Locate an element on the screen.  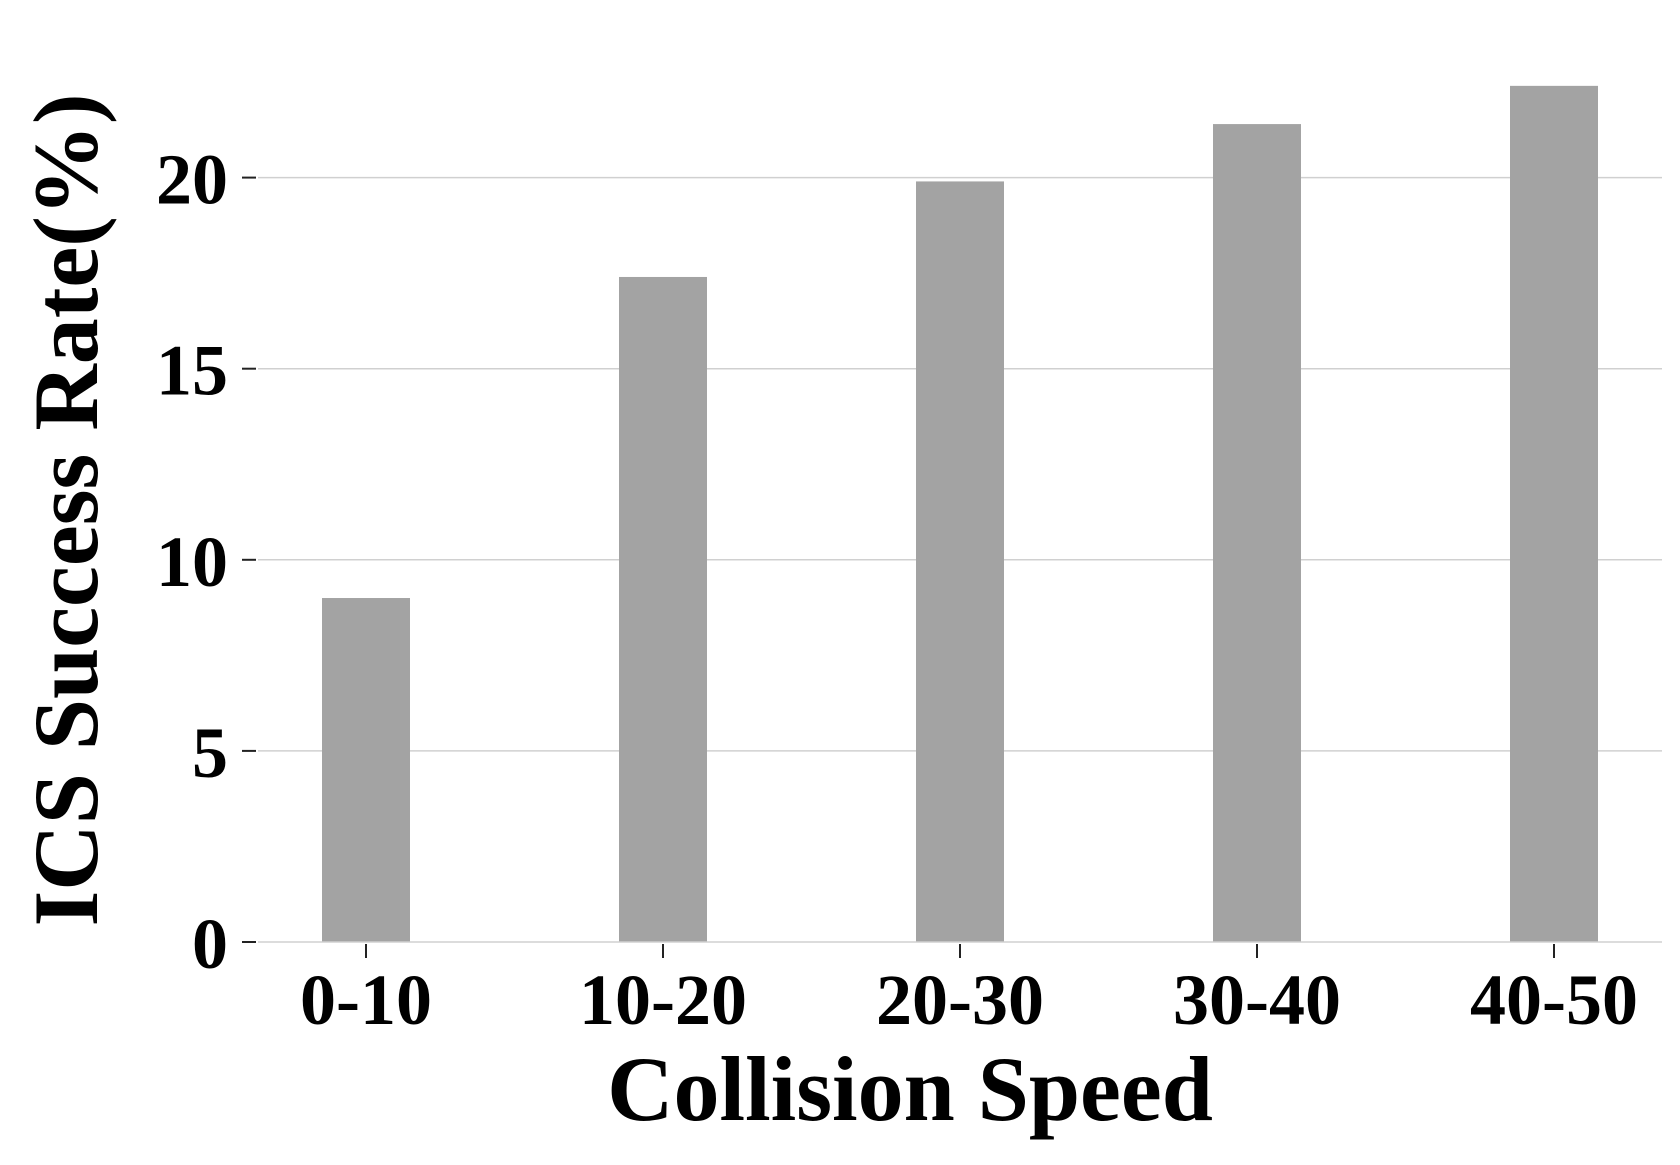
x-tick-label: 0-10 is located at coordinates (366, 1000).